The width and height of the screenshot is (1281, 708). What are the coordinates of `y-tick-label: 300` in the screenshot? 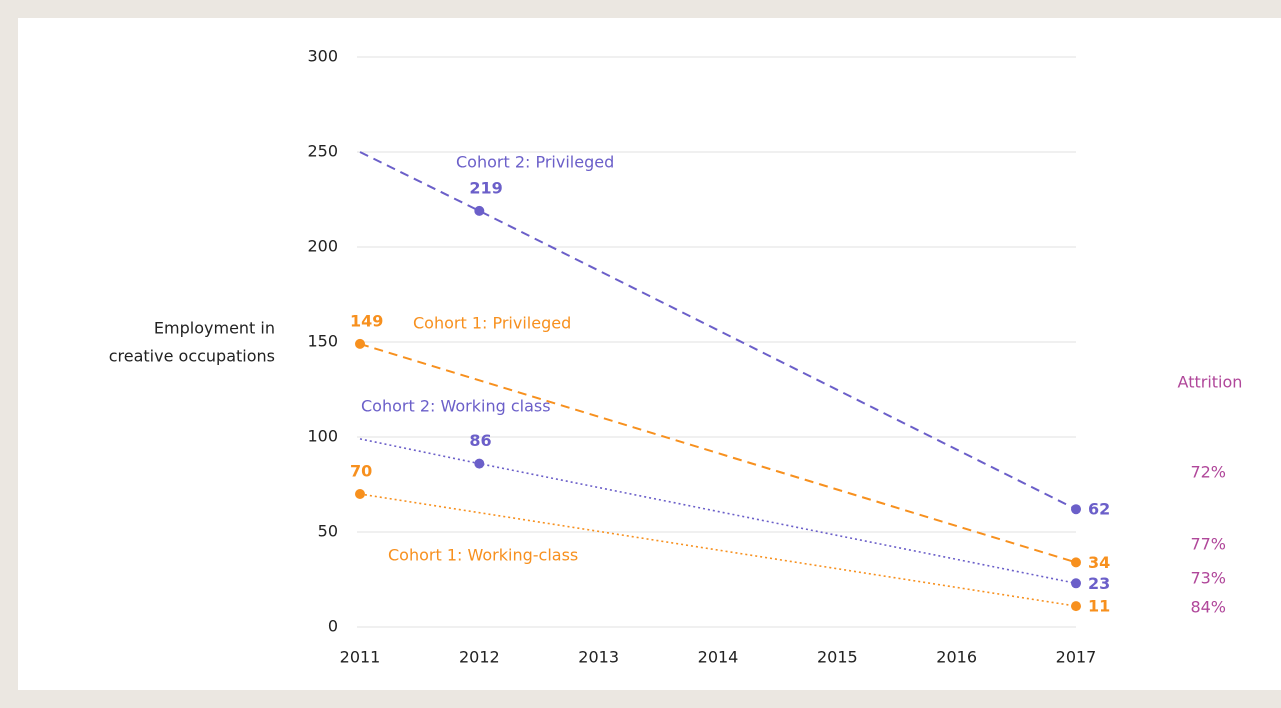 It's located at (322, 56).